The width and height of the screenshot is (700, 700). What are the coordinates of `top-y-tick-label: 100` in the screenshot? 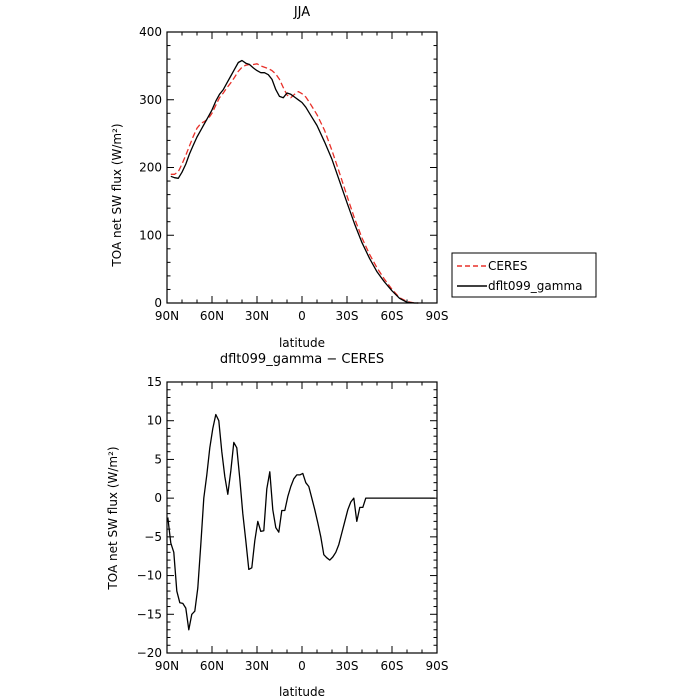 It's located at (150, 235).